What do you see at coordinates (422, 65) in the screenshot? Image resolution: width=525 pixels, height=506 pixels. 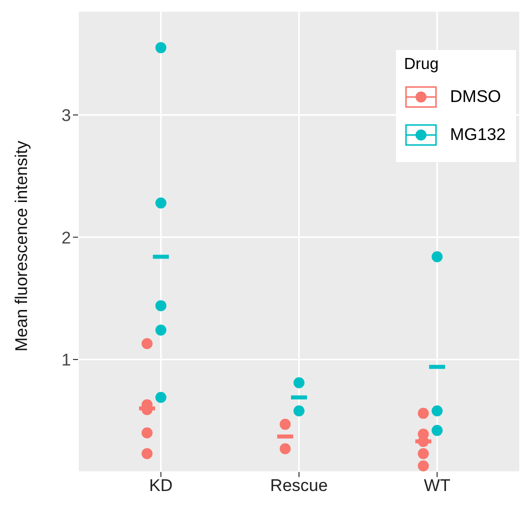 I see `legend-title: Drug` at bounding box center [422, 65].